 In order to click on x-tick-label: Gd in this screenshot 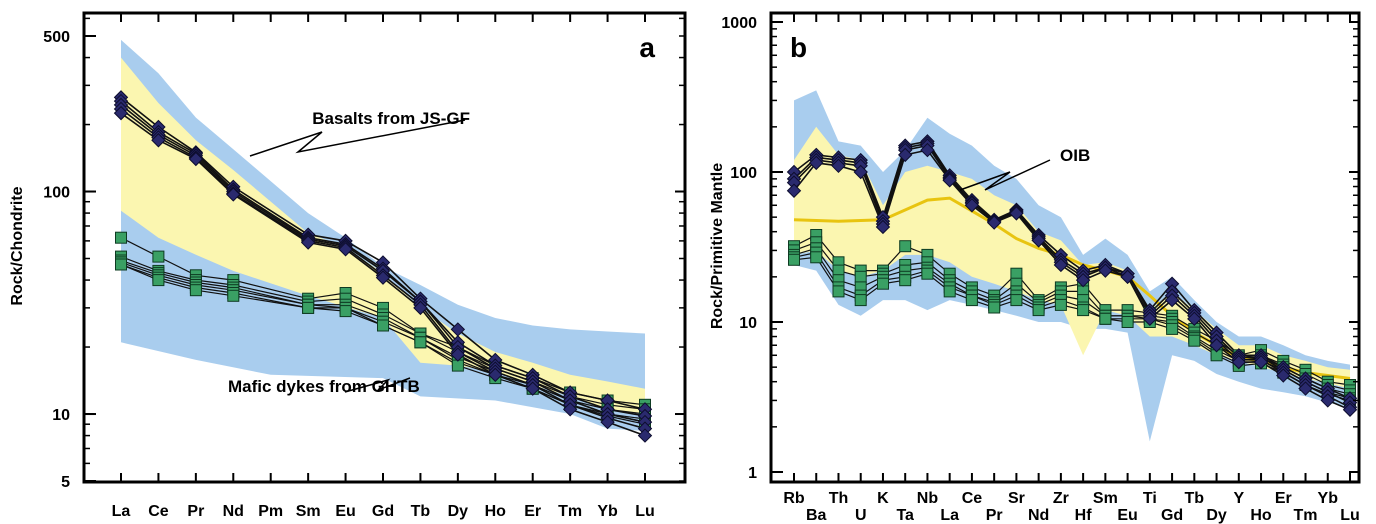, I will do `click(1172, 515)`.